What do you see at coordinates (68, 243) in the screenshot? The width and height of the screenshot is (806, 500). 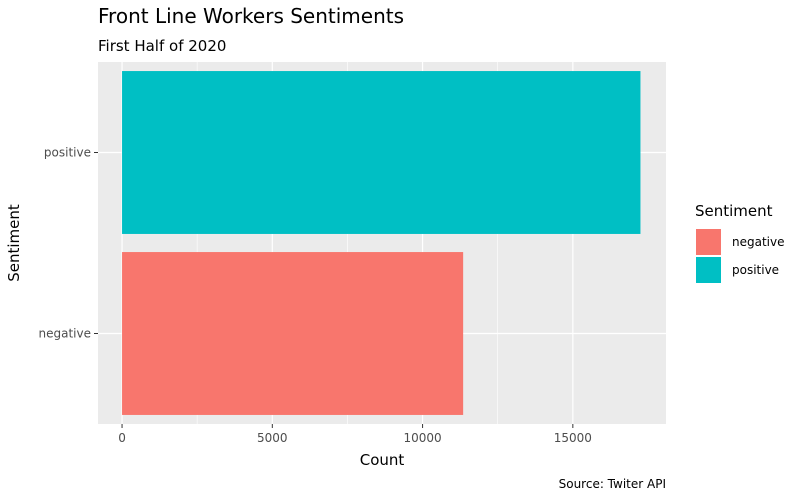 I see `y-axis: negative positive` at bounding box center [68, 243].